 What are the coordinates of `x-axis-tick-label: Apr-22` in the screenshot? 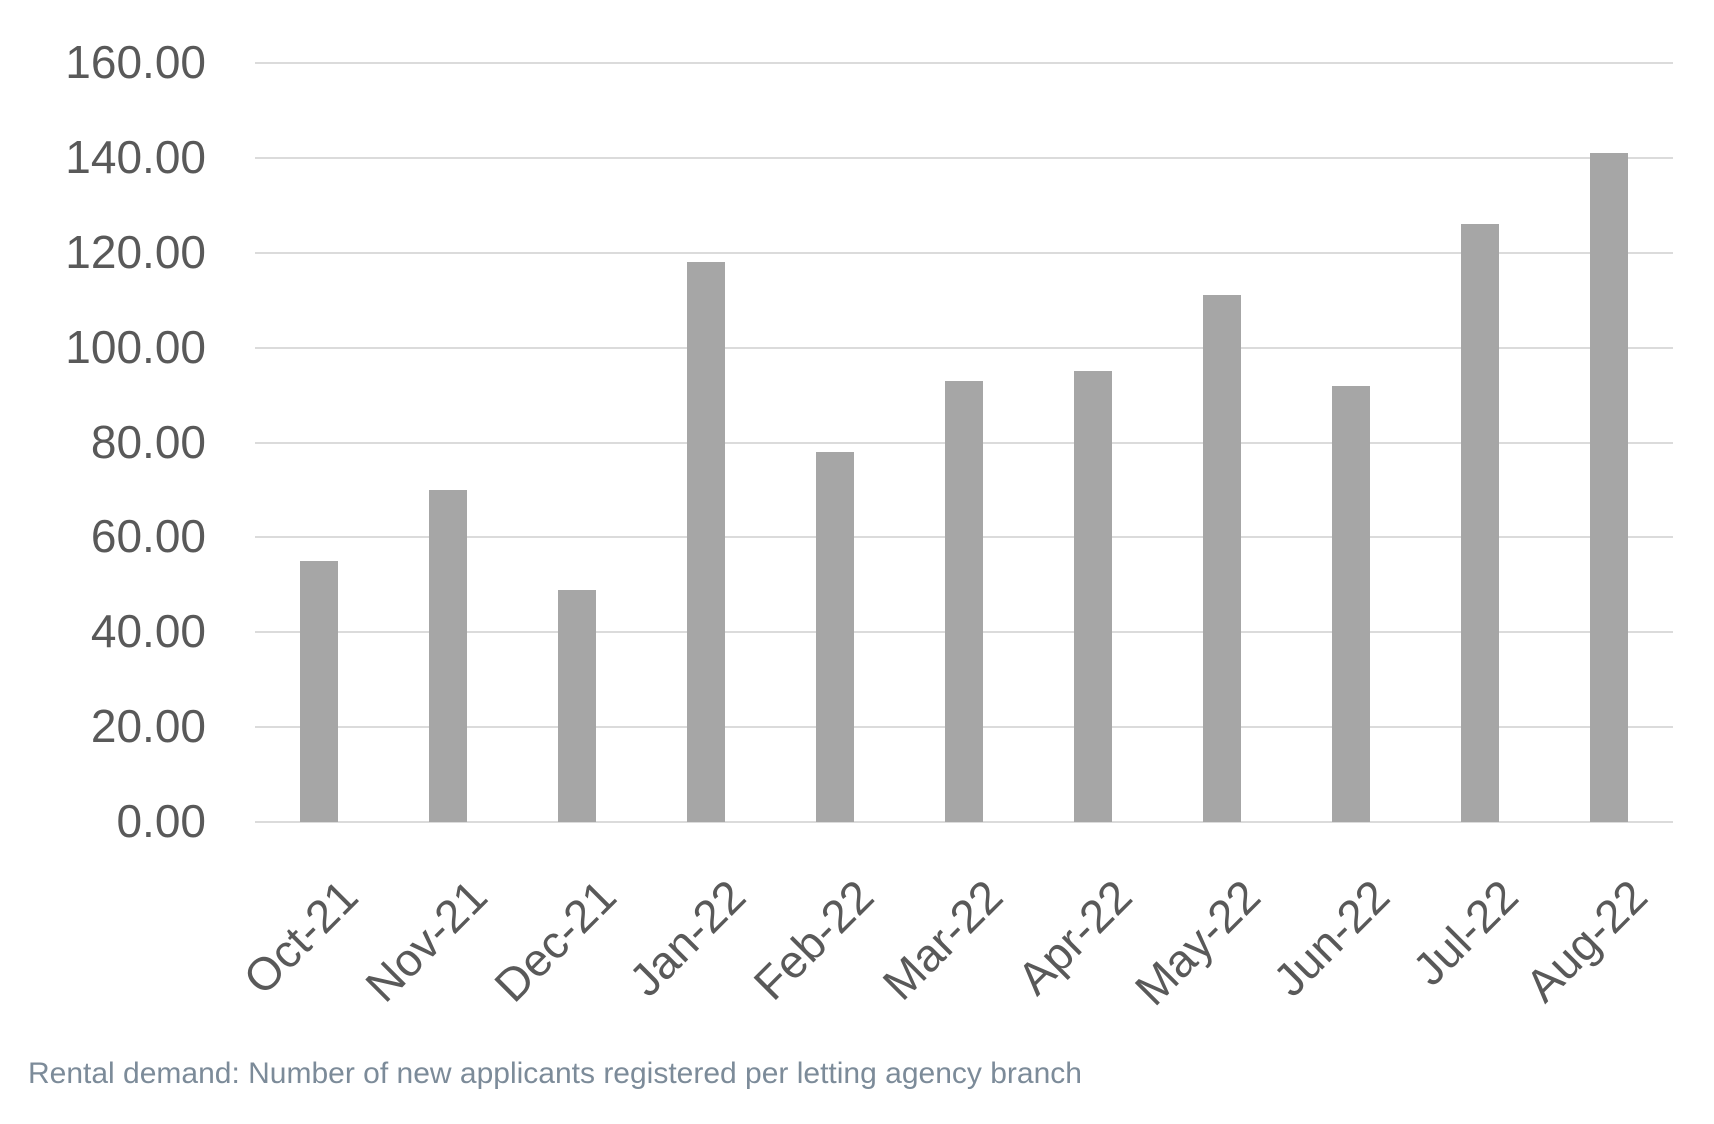 It's located at (1074, 937).